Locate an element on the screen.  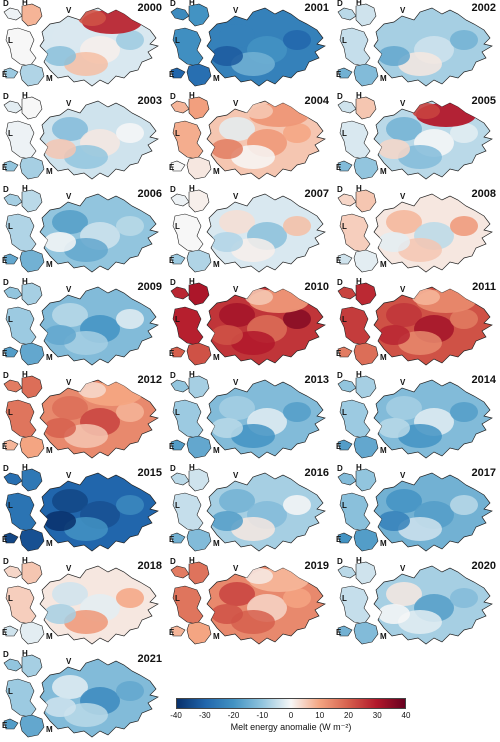
map-panel-2016: 2016 D H V L E M is located at coordinates (250, 509).